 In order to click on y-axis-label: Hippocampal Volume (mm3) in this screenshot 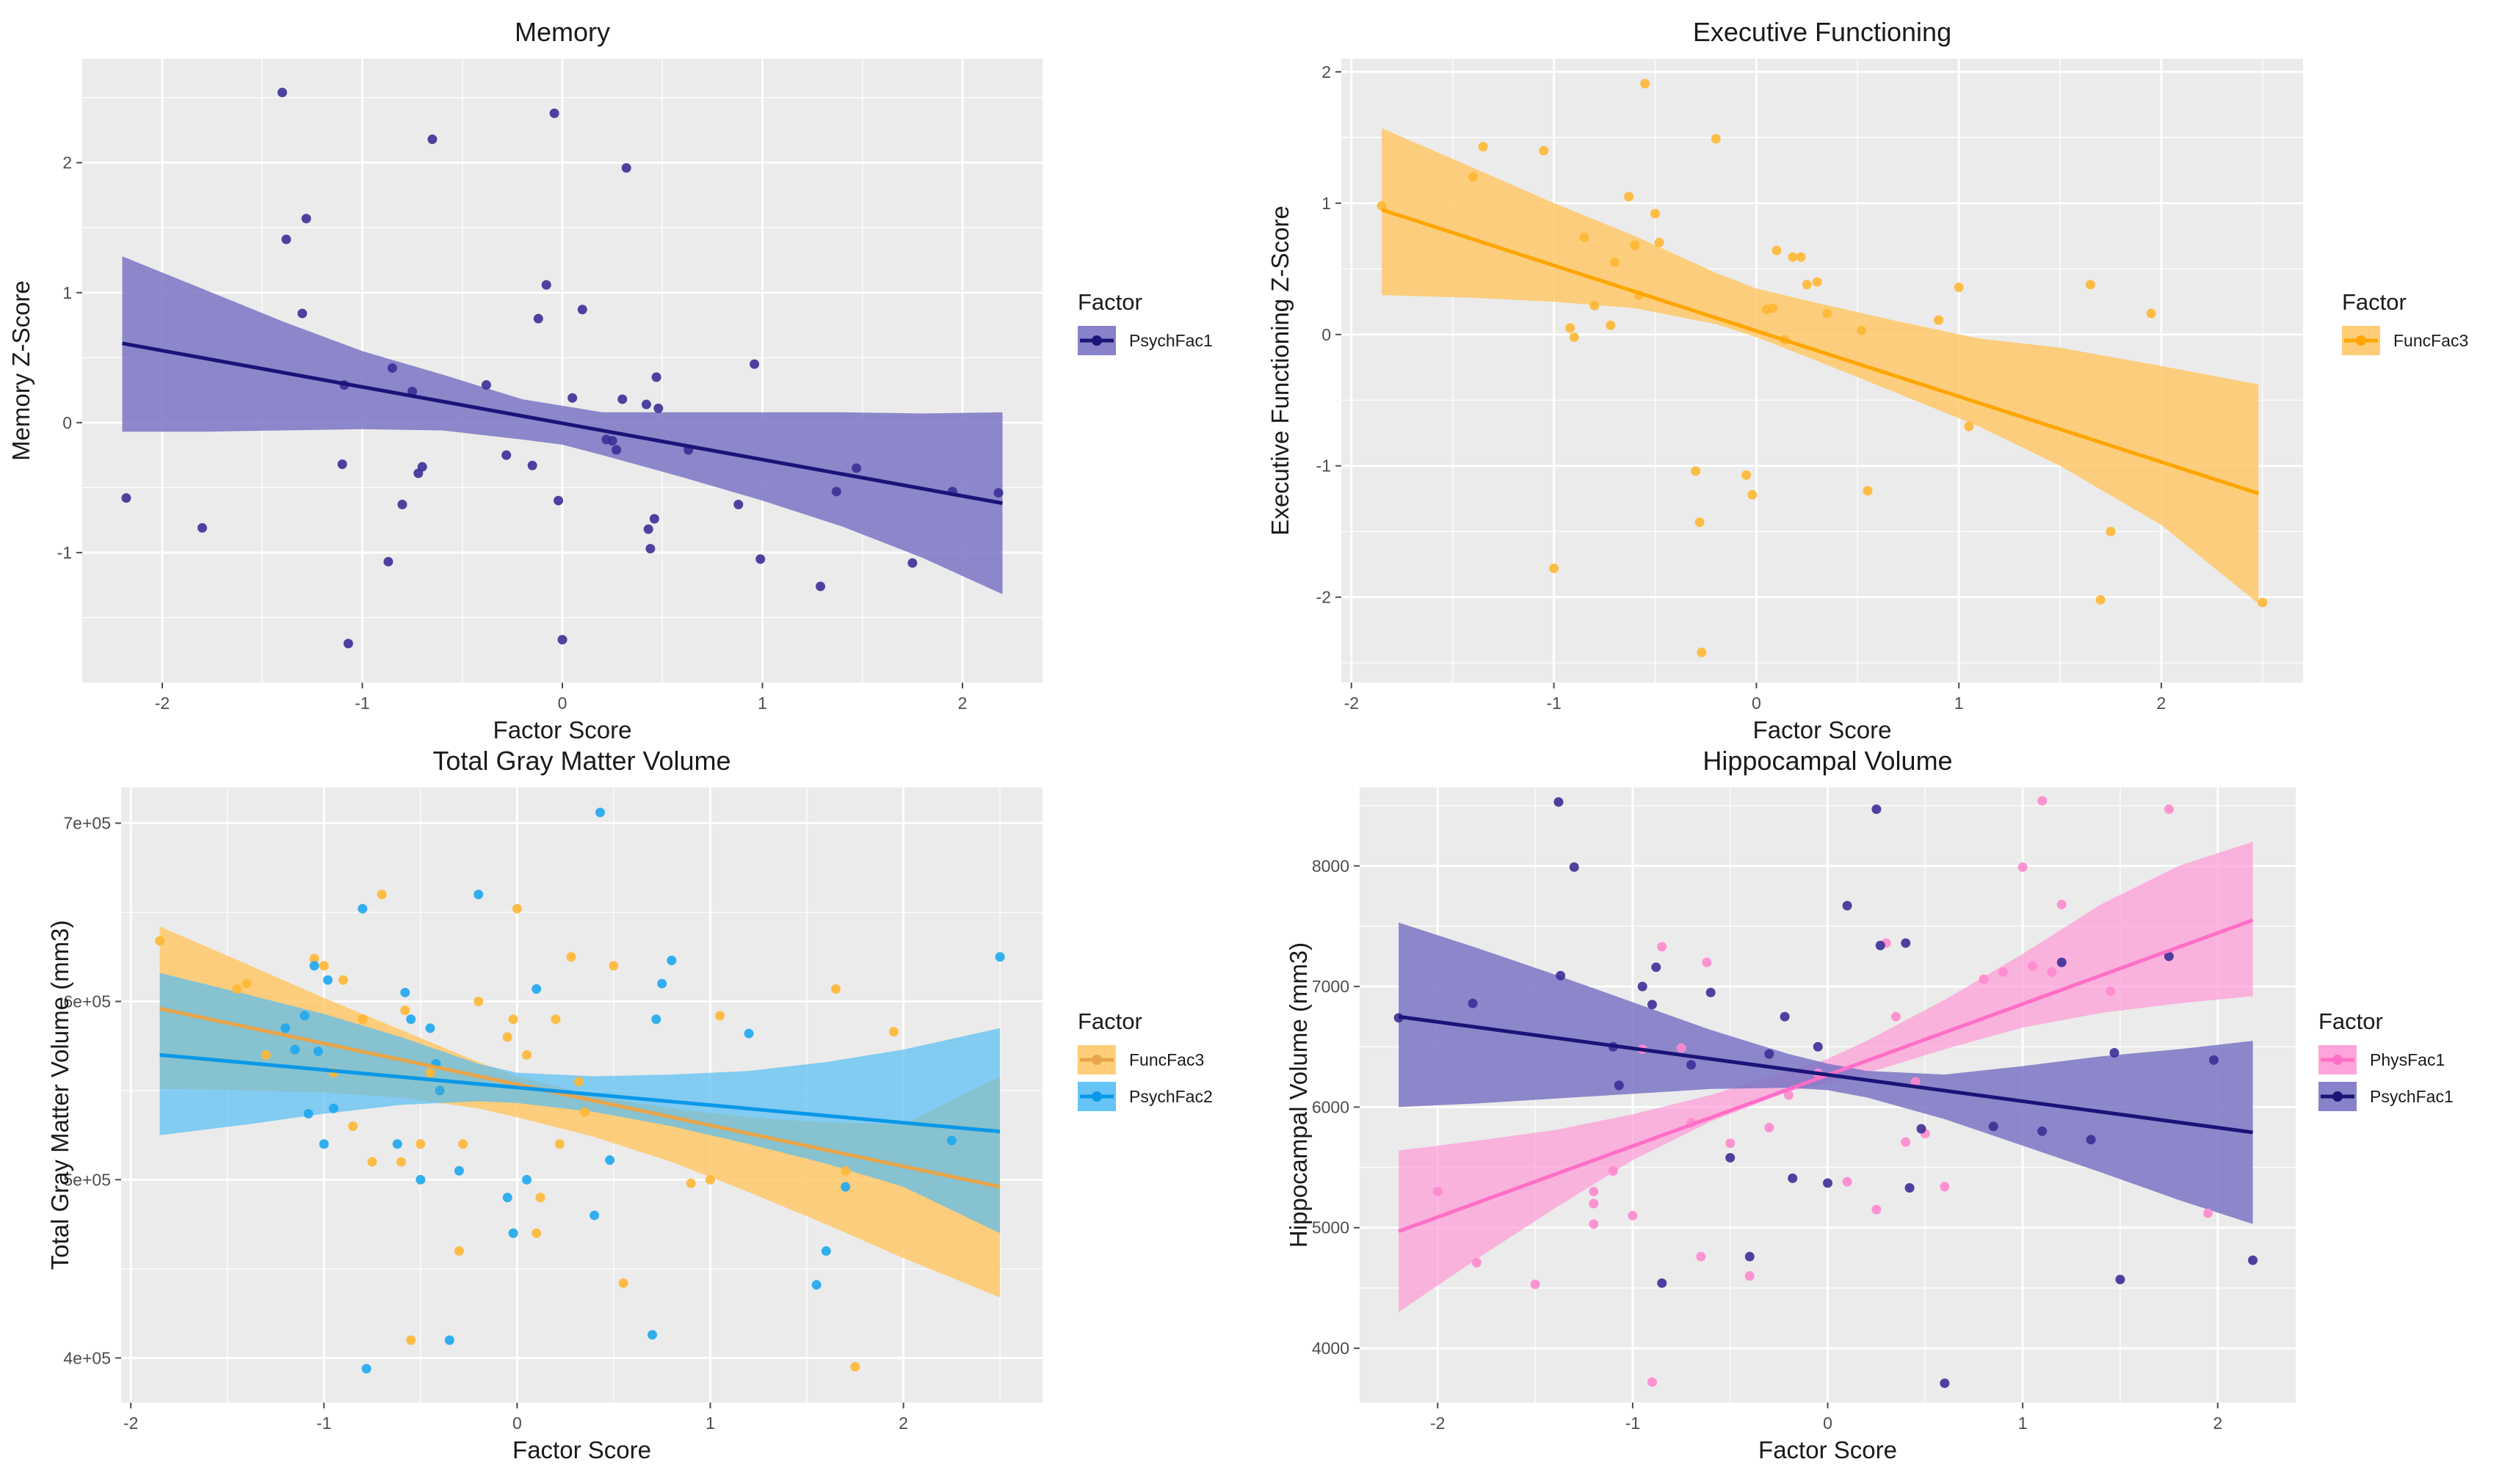, I will do `click(1298, 1095)`.